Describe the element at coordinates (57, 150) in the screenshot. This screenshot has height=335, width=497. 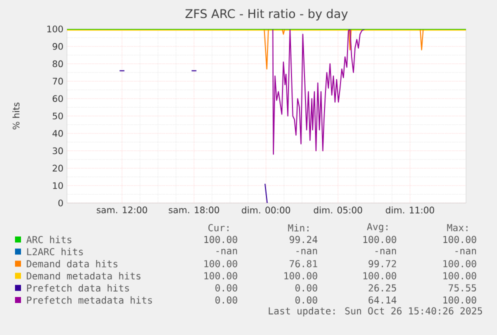
I see `y-tick-label: 30` at that location.